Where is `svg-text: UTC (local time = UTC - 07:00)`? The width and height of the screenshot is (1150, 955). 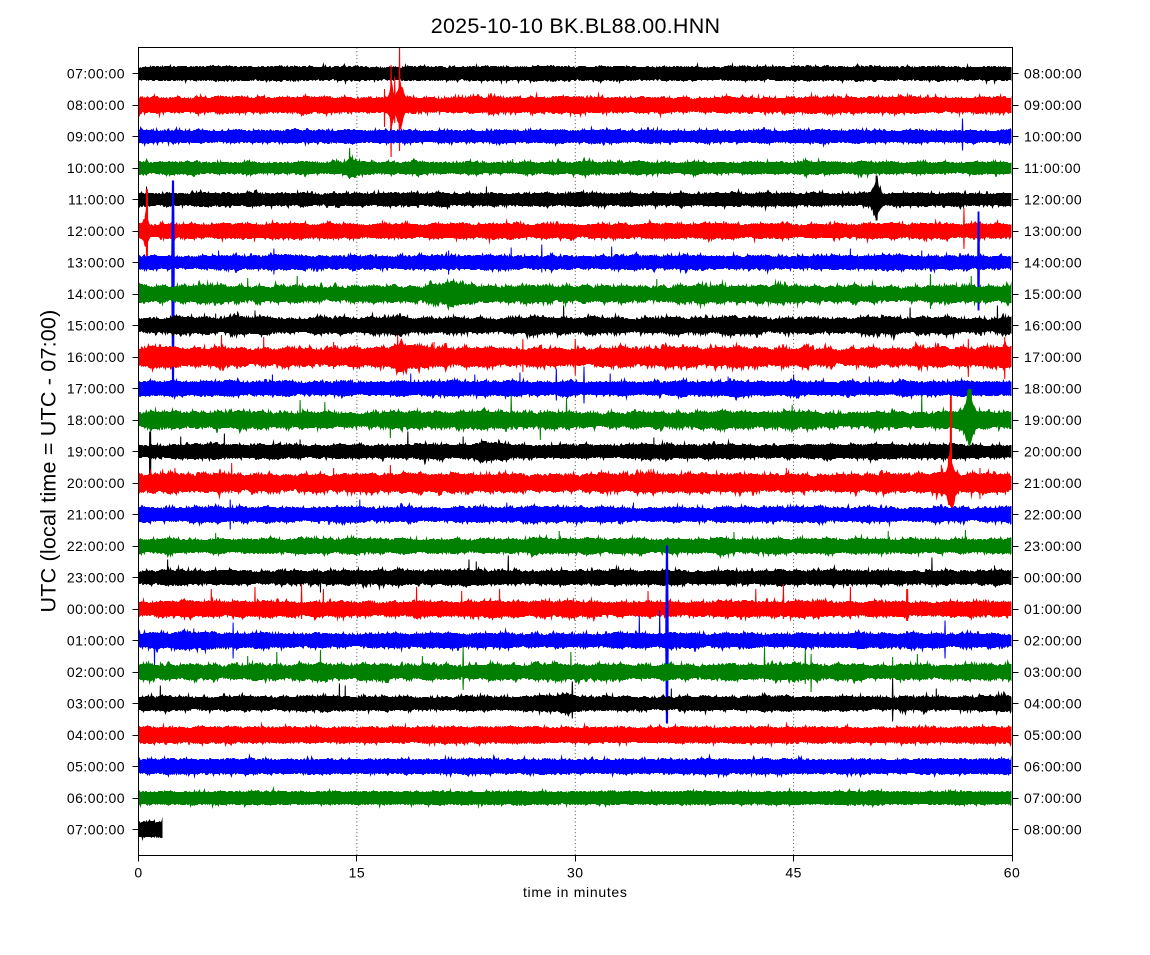 svg-text: UTC (local time = UTC - 07:00) is located at coordinates (49, 461).